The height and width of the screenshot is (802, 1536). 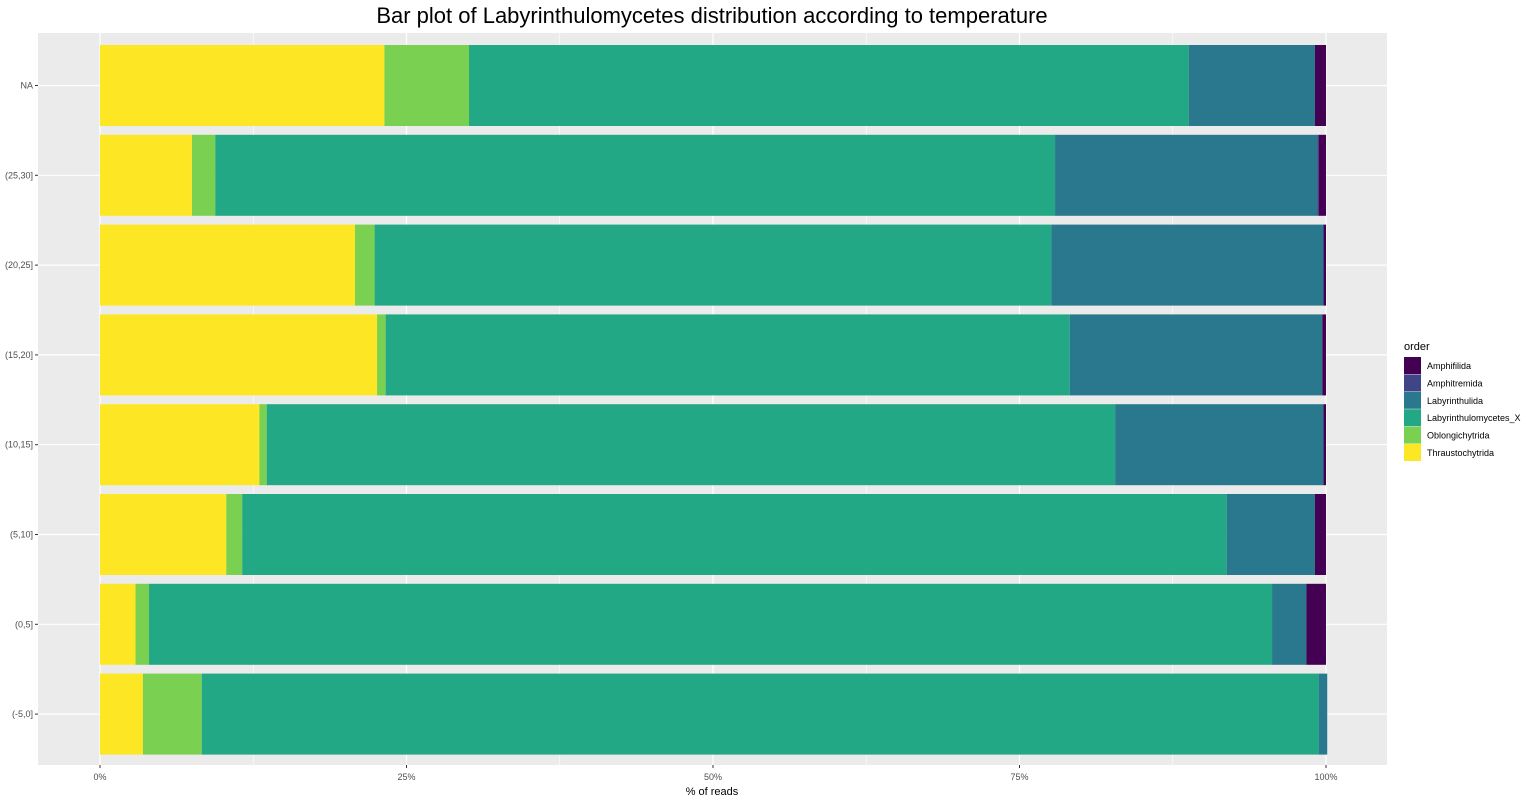 I want to click on legend-label: Oblongichytrida, so click(x=1458, y=436).